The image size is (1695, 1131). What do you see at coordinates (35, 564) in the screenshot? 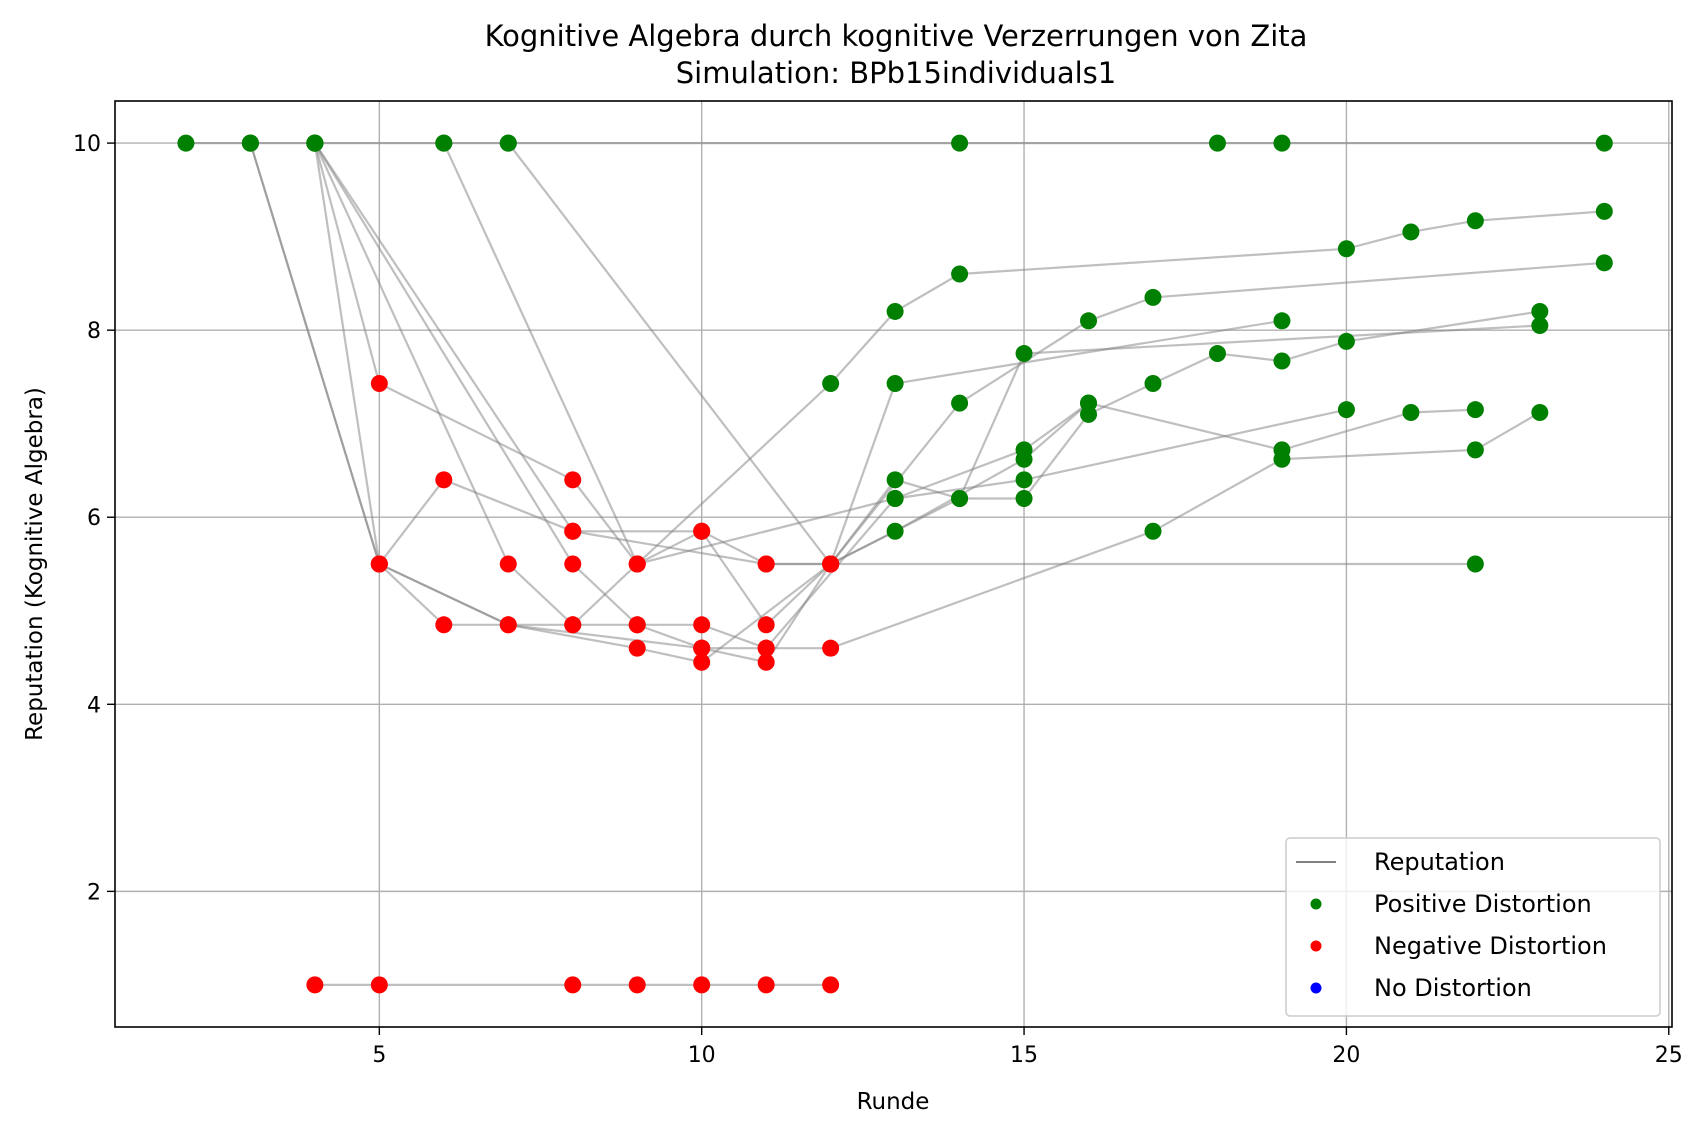
I see `y-axis-label: Reputation (Kognitive Algebra)` at bounding box center [35, 564].